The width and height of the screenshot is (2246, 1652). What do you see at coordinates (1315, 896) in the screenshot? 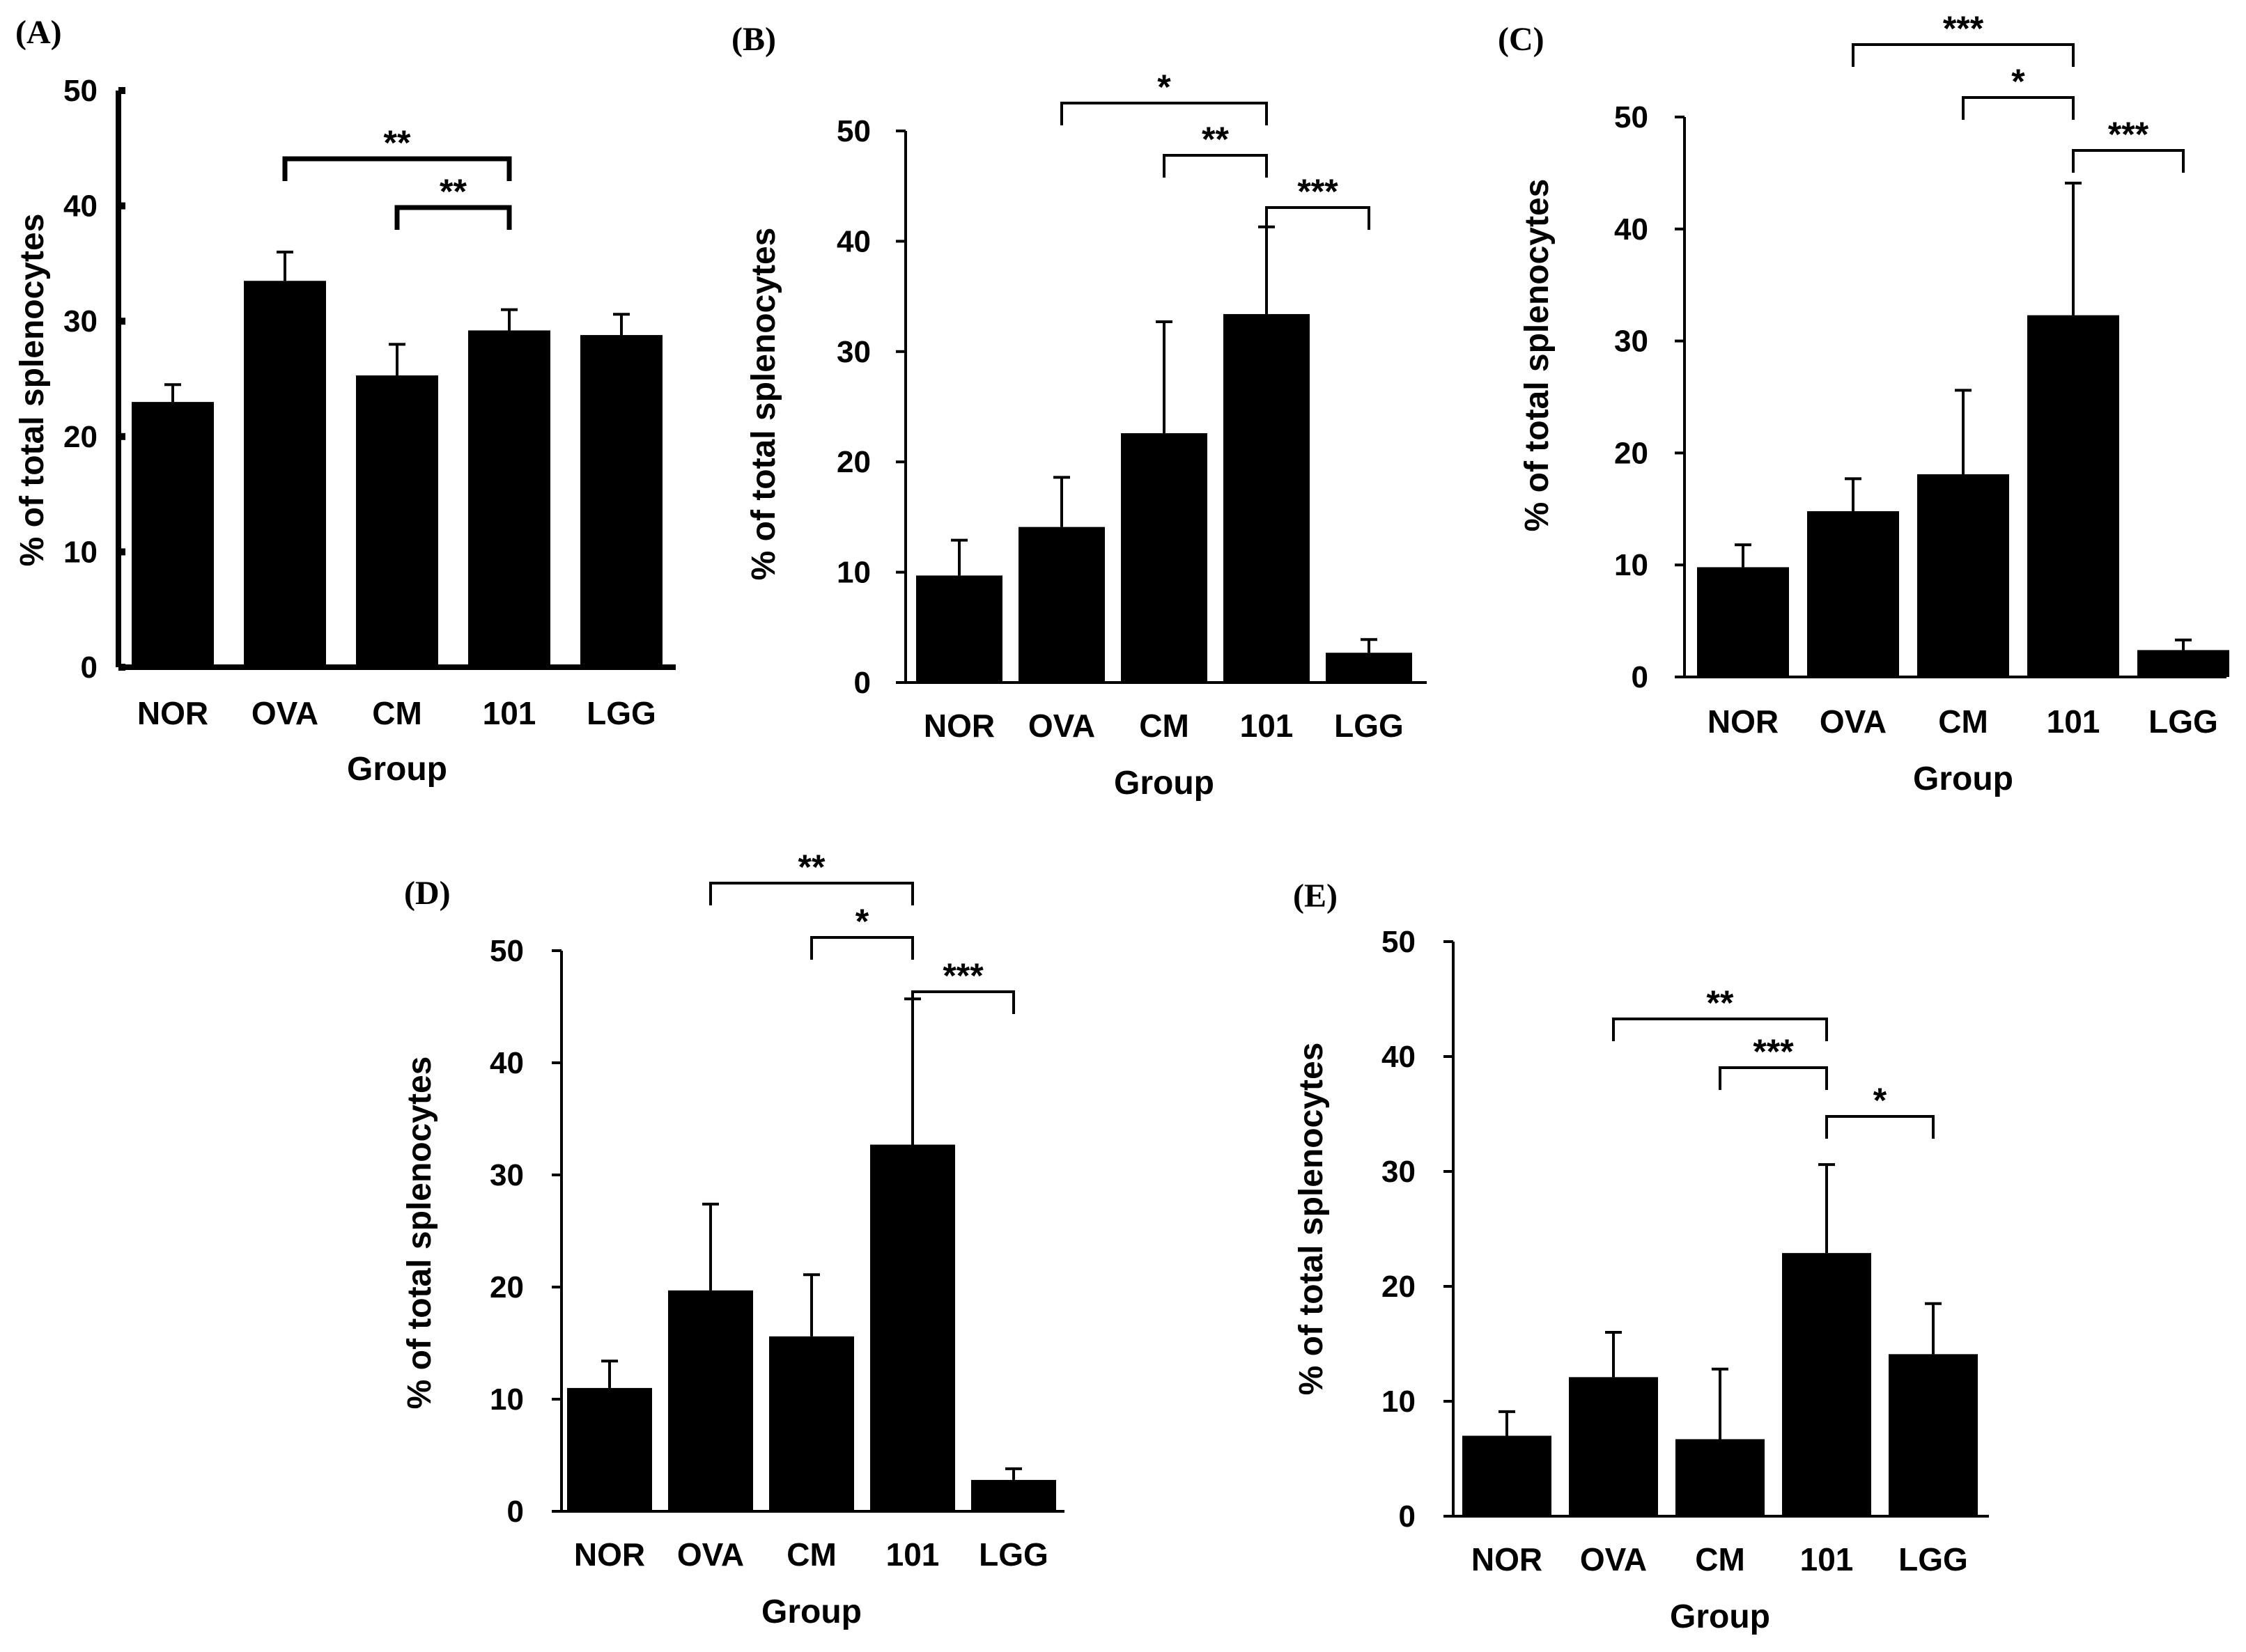
I see `panel-letter: (E)` at bounding box center [1315, 896].